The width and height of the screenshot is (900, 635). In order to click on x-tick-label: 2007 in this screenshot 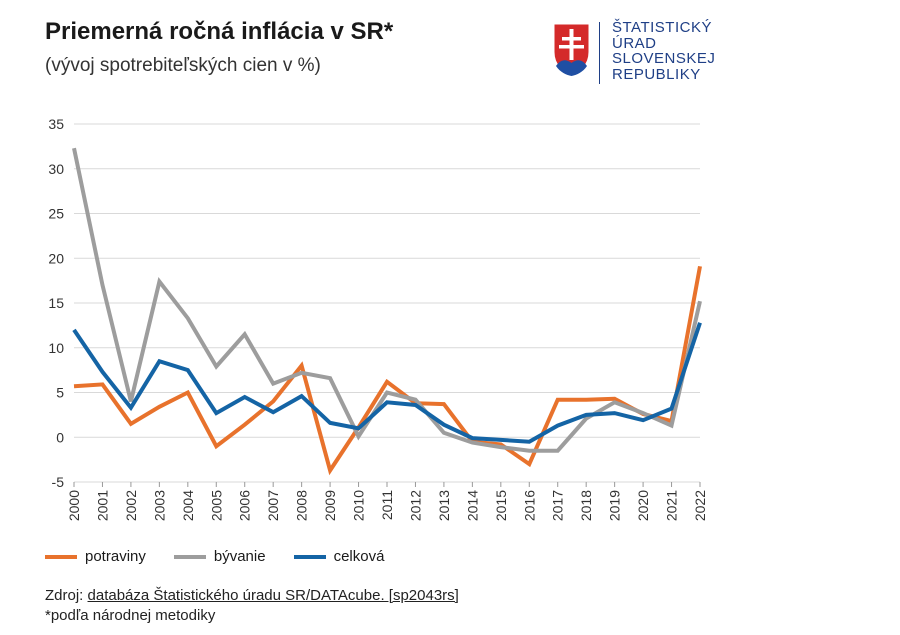, I will do `click(273, 505)`.